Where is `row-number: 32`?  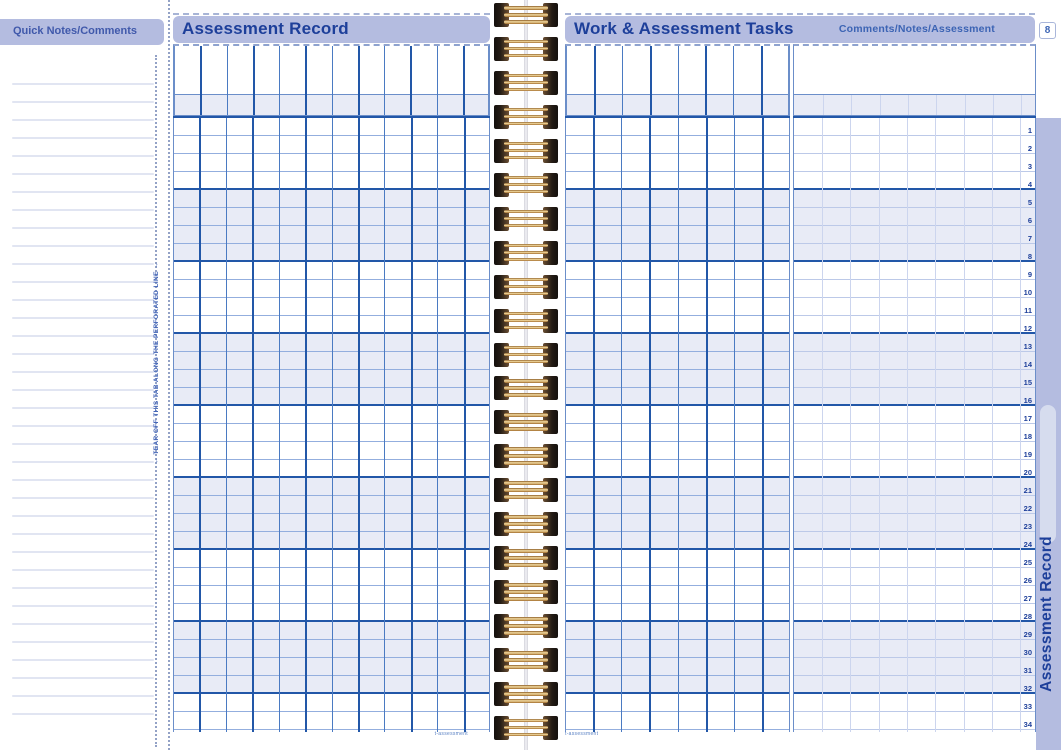
row-number: 32 is located at coordinates (1027, 688).